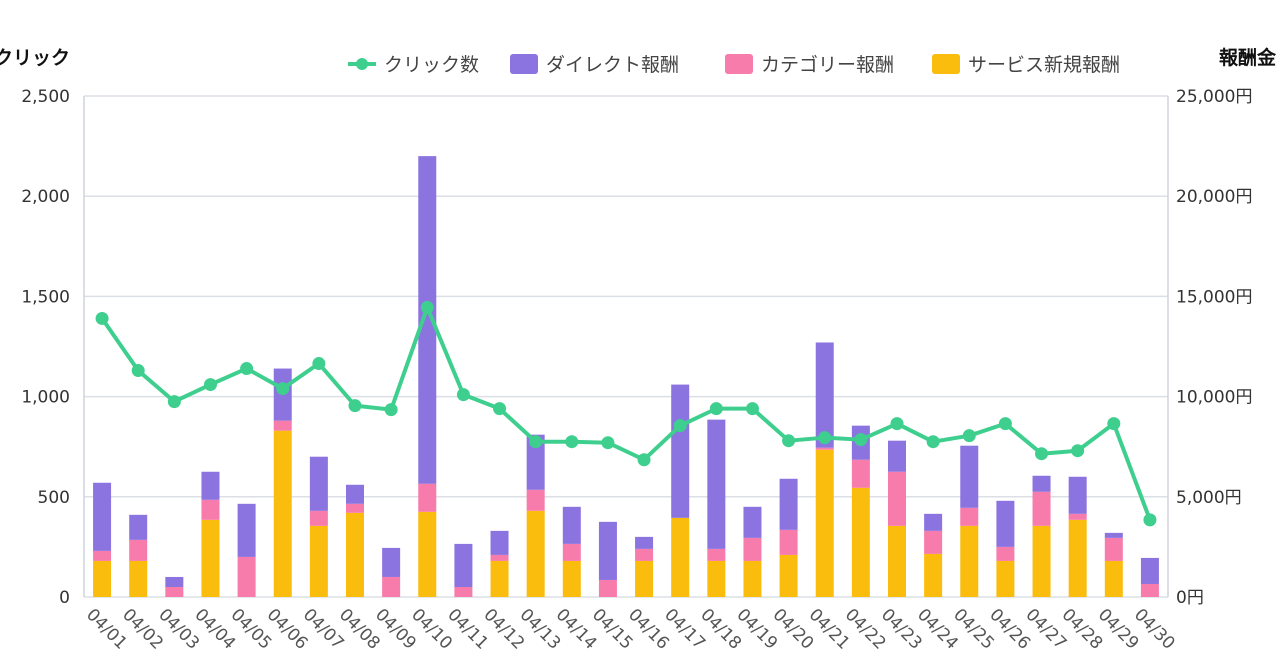 This screenshot has height=670, width=1280. Describe the element at coordinates (594, 65) in the screenshot. I see `legend-item: ダイレクト報酬` at that location.